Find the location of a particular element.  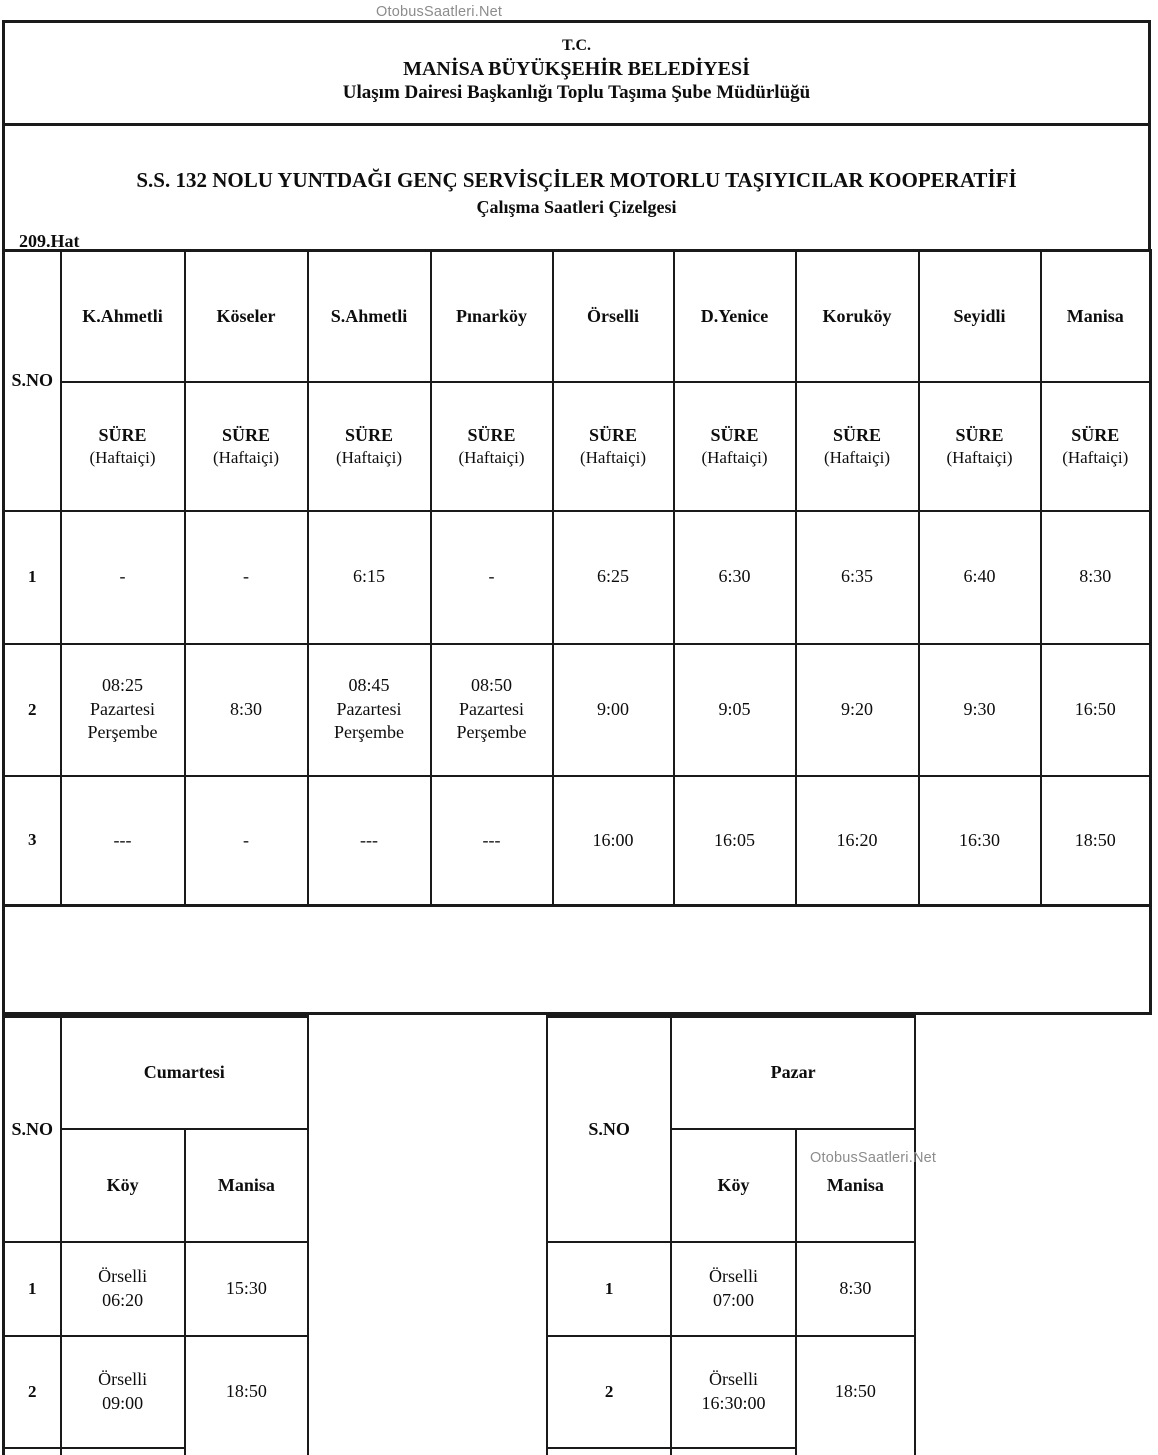

time-cell: 08:50 Pazartesi Perşembe is located at coordinates (491, 709).